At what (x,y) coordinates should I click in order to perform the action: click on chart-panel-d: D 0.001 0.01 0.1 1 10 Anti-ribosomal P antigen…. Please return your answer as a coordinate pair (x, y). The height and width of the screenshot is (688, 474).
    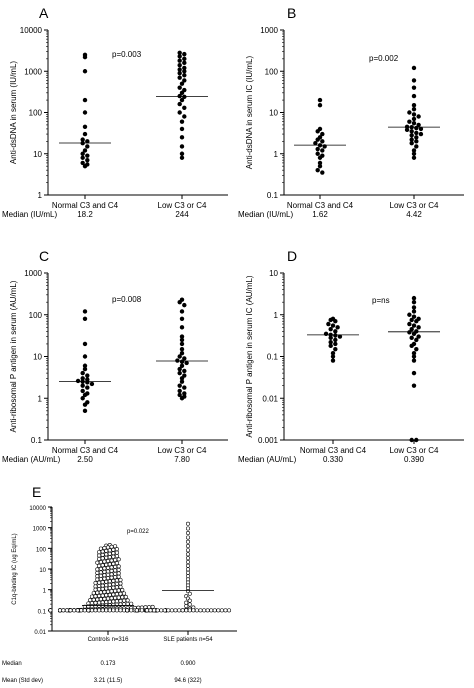
    Looking at the image, I should click on (351, 356).